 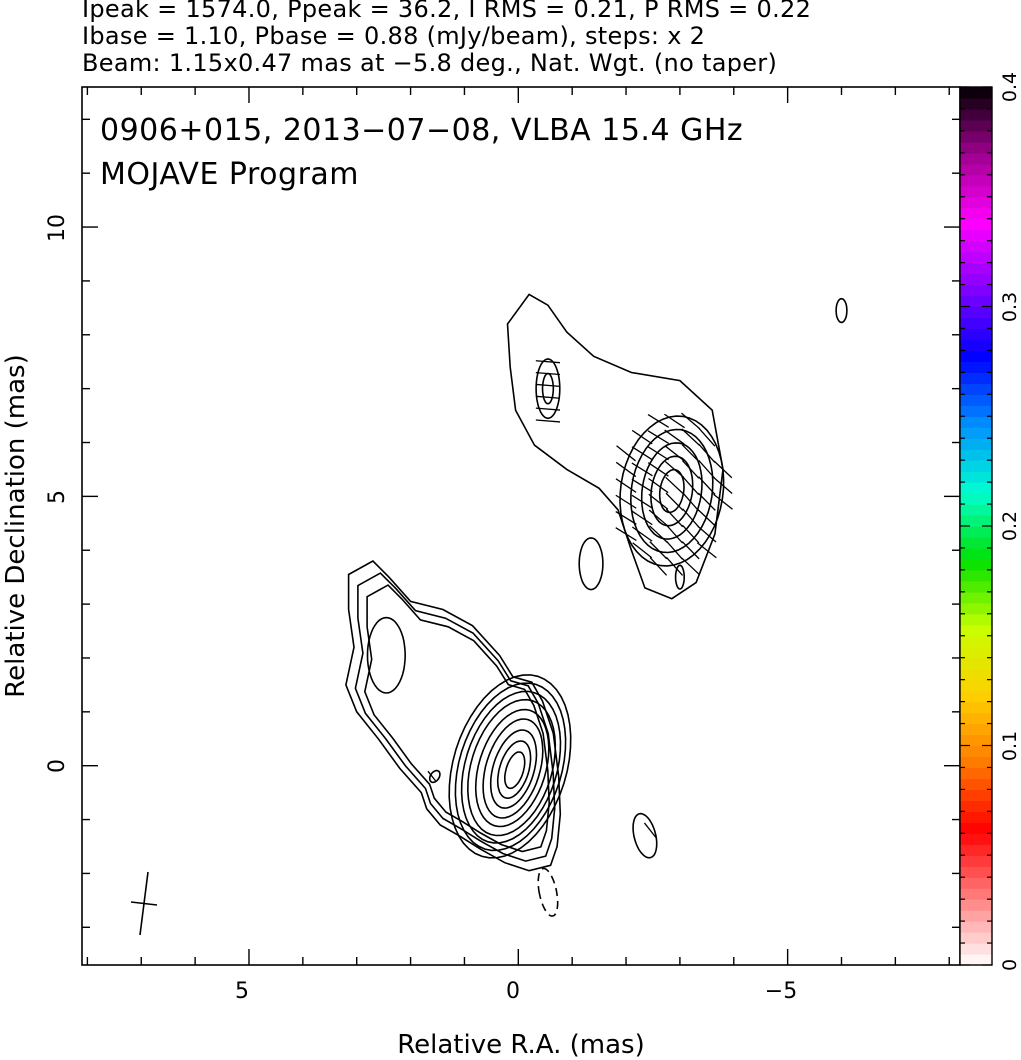 I want to click on colorbar-ticks, so click(x=976, y=526).